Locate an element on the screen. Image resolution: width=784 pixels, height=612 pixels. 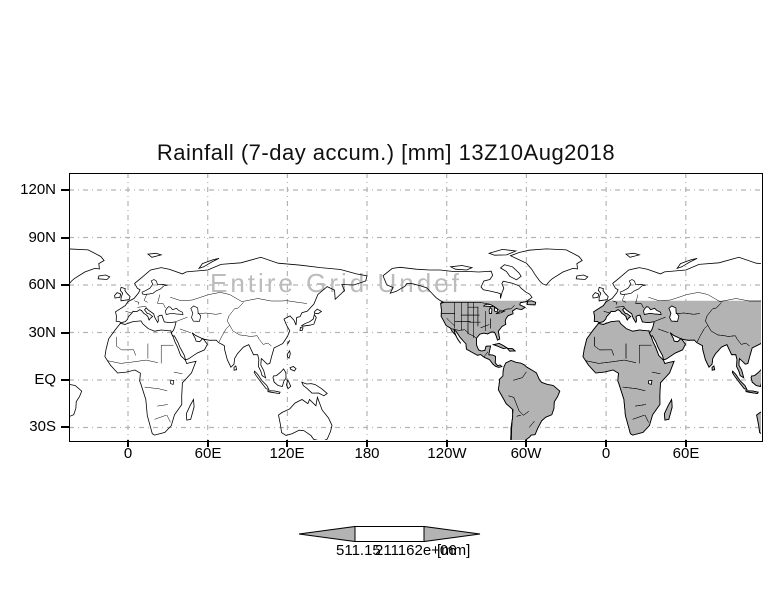
y-tick-label: 90N is located at coordinates (42, 237).